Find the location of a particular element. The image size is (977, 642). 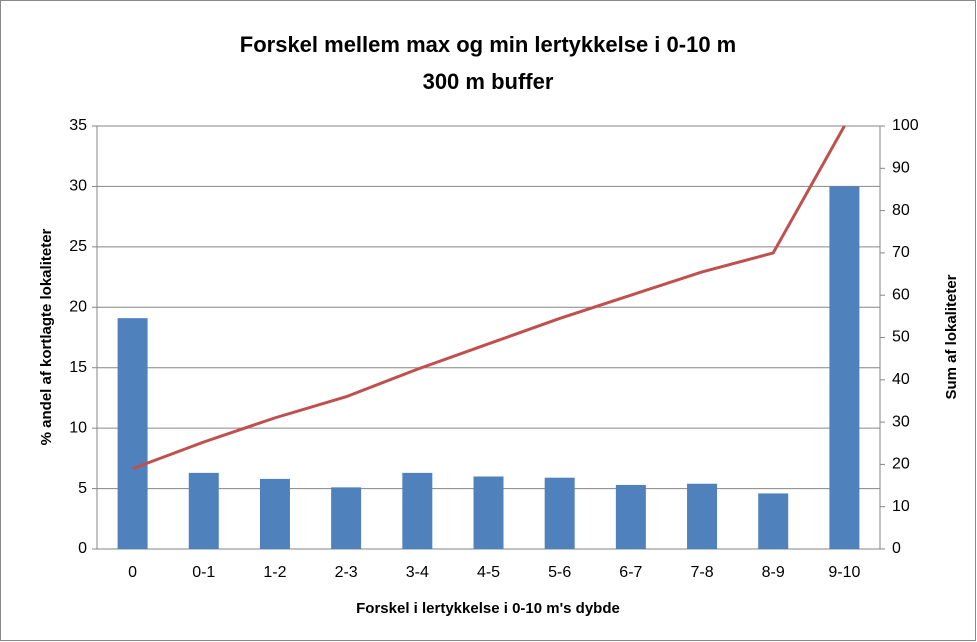

x-tick-label: 1-2 is located at coordinates (274, 572).